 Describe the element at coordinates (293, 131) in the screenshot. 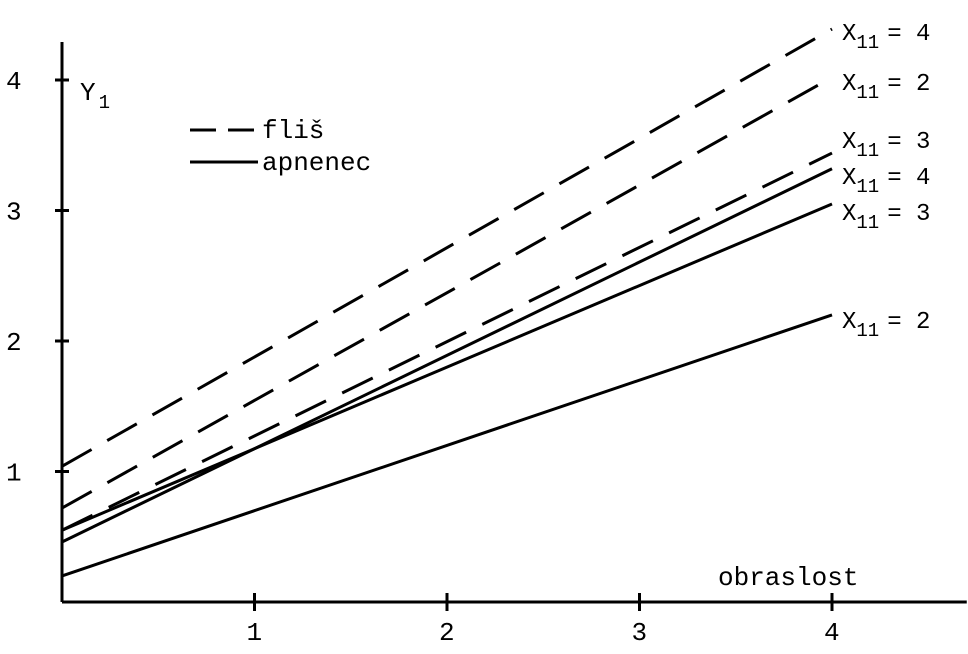

I see `legend-label: fliš` at that location.